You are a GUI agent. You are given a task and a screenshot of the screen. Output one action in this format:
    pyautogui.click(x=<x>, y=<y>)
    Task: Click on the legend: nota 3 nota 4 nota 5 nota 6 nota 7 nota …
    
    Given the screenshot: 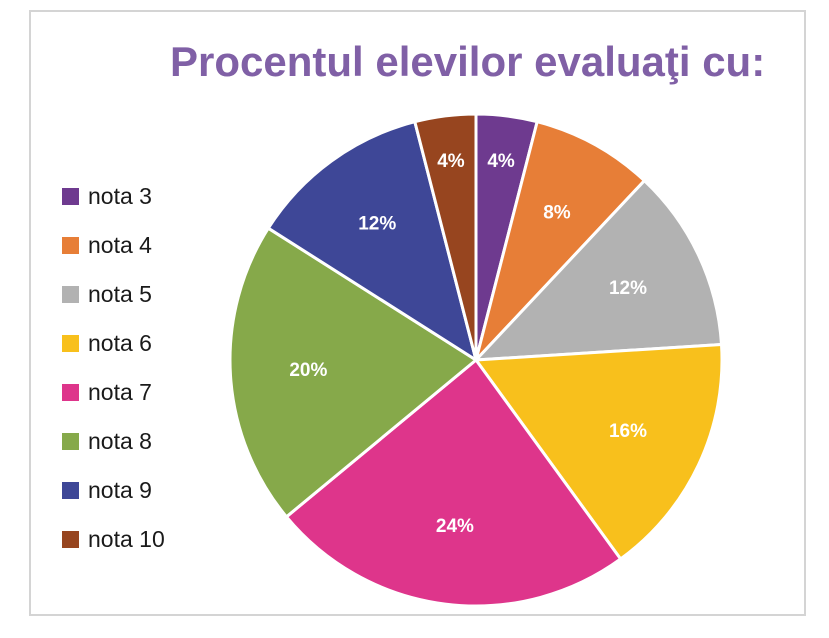 What is the action you would take?
    pyautogui.click(x=113, y=368)
    